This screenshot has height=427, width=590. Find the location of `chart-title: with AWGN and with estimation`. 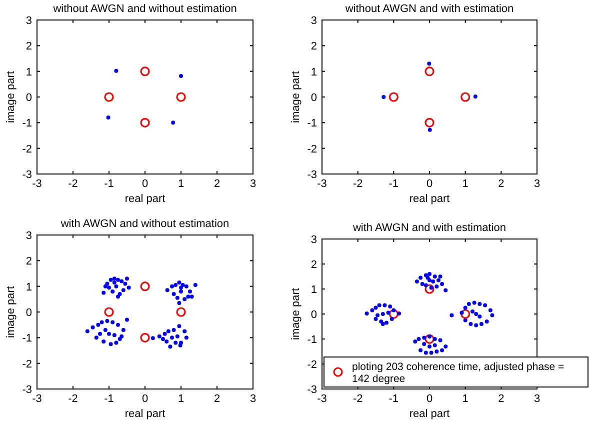

chart-title: with AWGN and with estimation is located at coordinates (429, 228).